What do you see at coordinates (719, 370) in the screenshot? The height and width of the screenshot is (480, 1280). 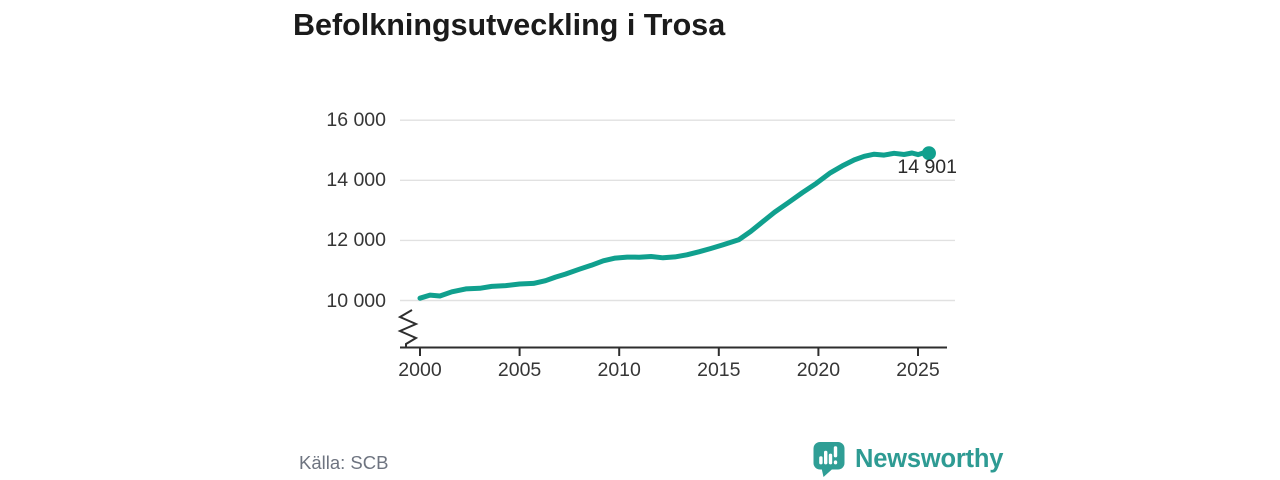 I see `x-tick-label: 2015` at bounding box center [719, 370].